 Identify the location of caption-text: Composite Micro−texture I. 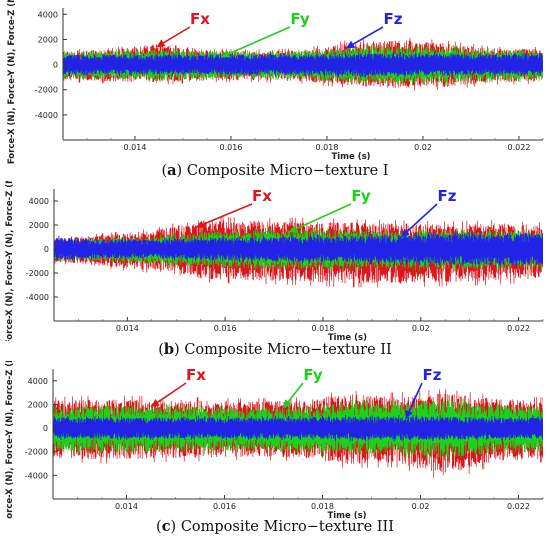
(287, 171).